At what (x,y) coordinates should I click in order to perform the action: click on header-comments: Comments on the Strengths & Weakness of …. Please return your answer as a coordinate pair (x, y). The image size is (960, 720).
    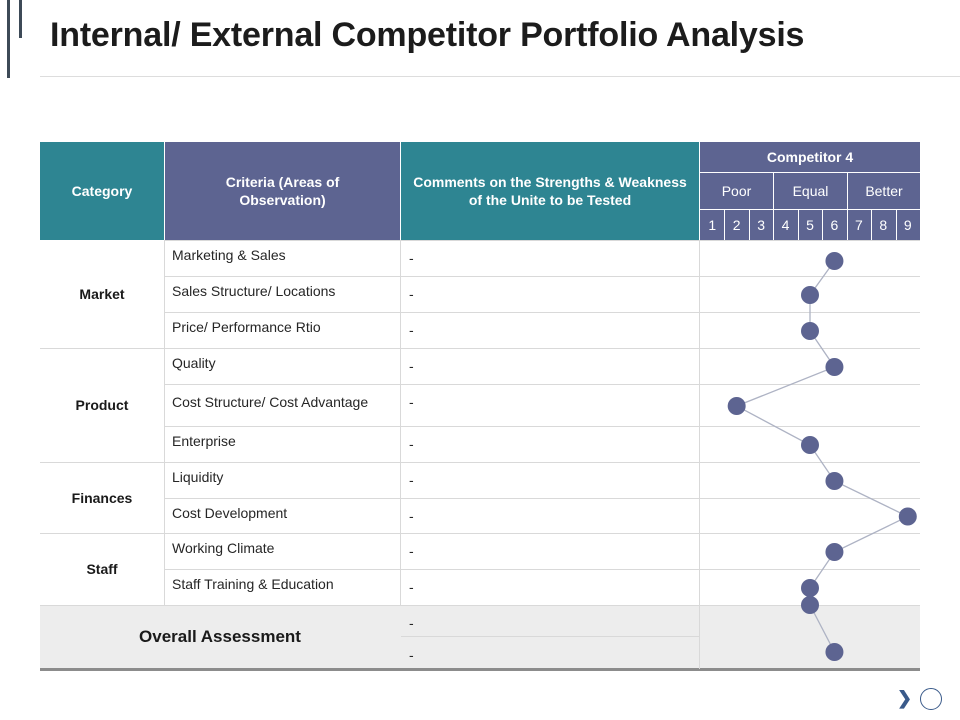
    Looking at the image, I should click on (550, 191).